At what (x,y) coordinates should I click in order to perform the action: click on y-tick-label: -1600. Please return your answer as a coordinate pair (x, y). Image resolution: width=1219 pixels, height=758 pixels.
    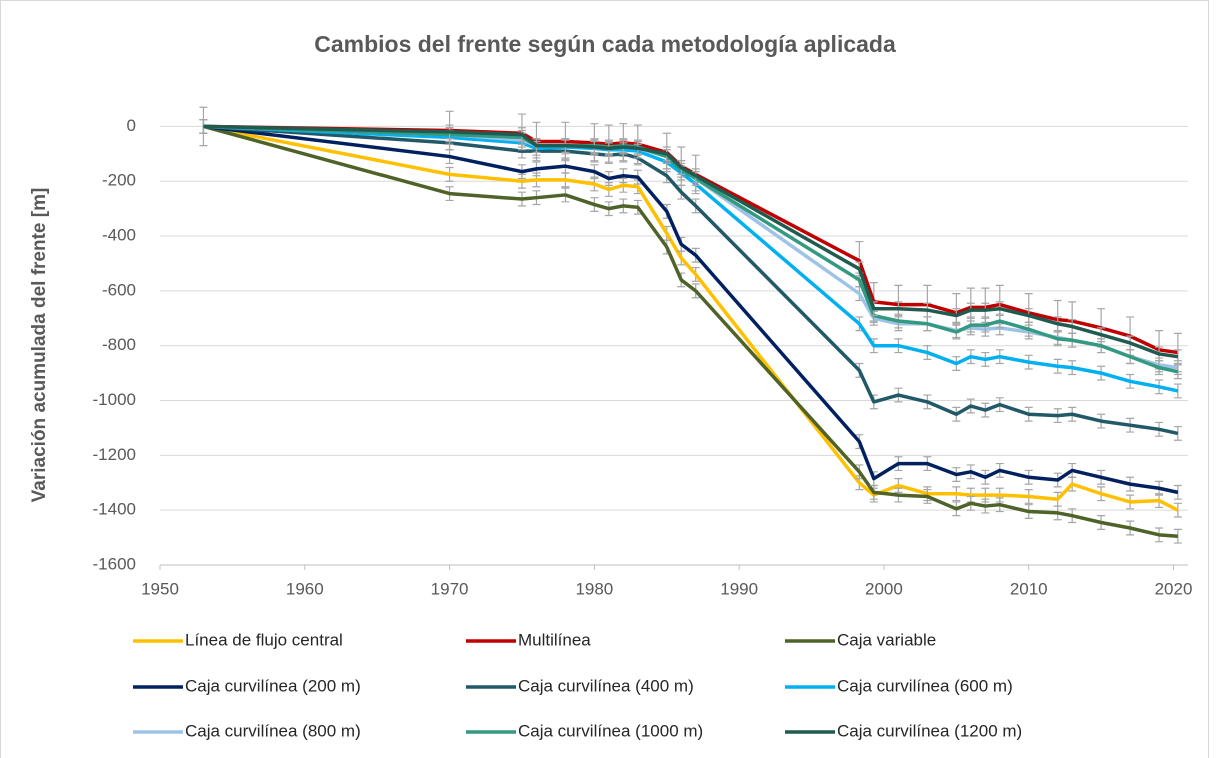
    Looking at the image, I should click on (114, 563).